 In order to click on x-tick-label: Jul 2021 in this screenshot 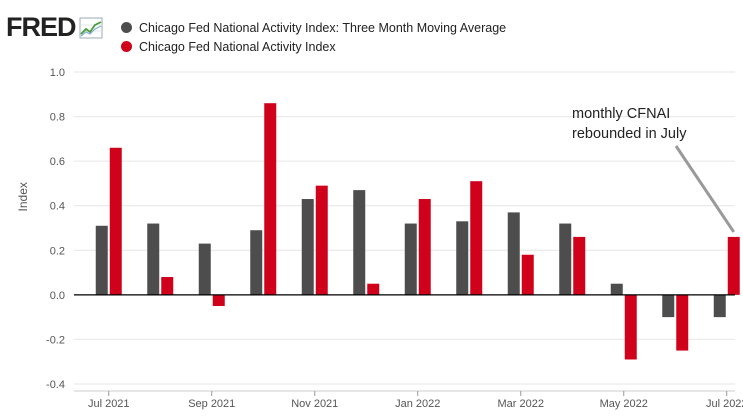, I will do `click(109, 404)`.